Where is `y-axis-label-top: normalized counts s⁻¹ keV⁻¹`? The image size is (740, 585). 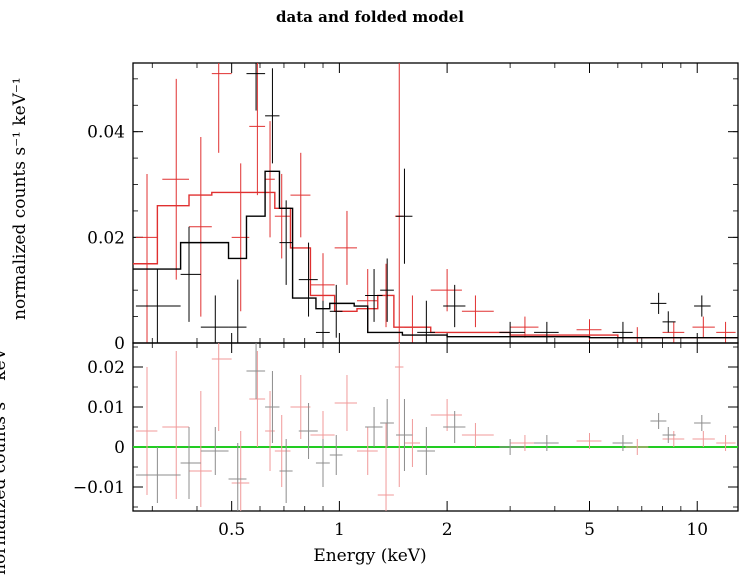 y-axis-label-top: normalized counts s⁻¹ keV⁻¹ is located at coordinates (20, 198).